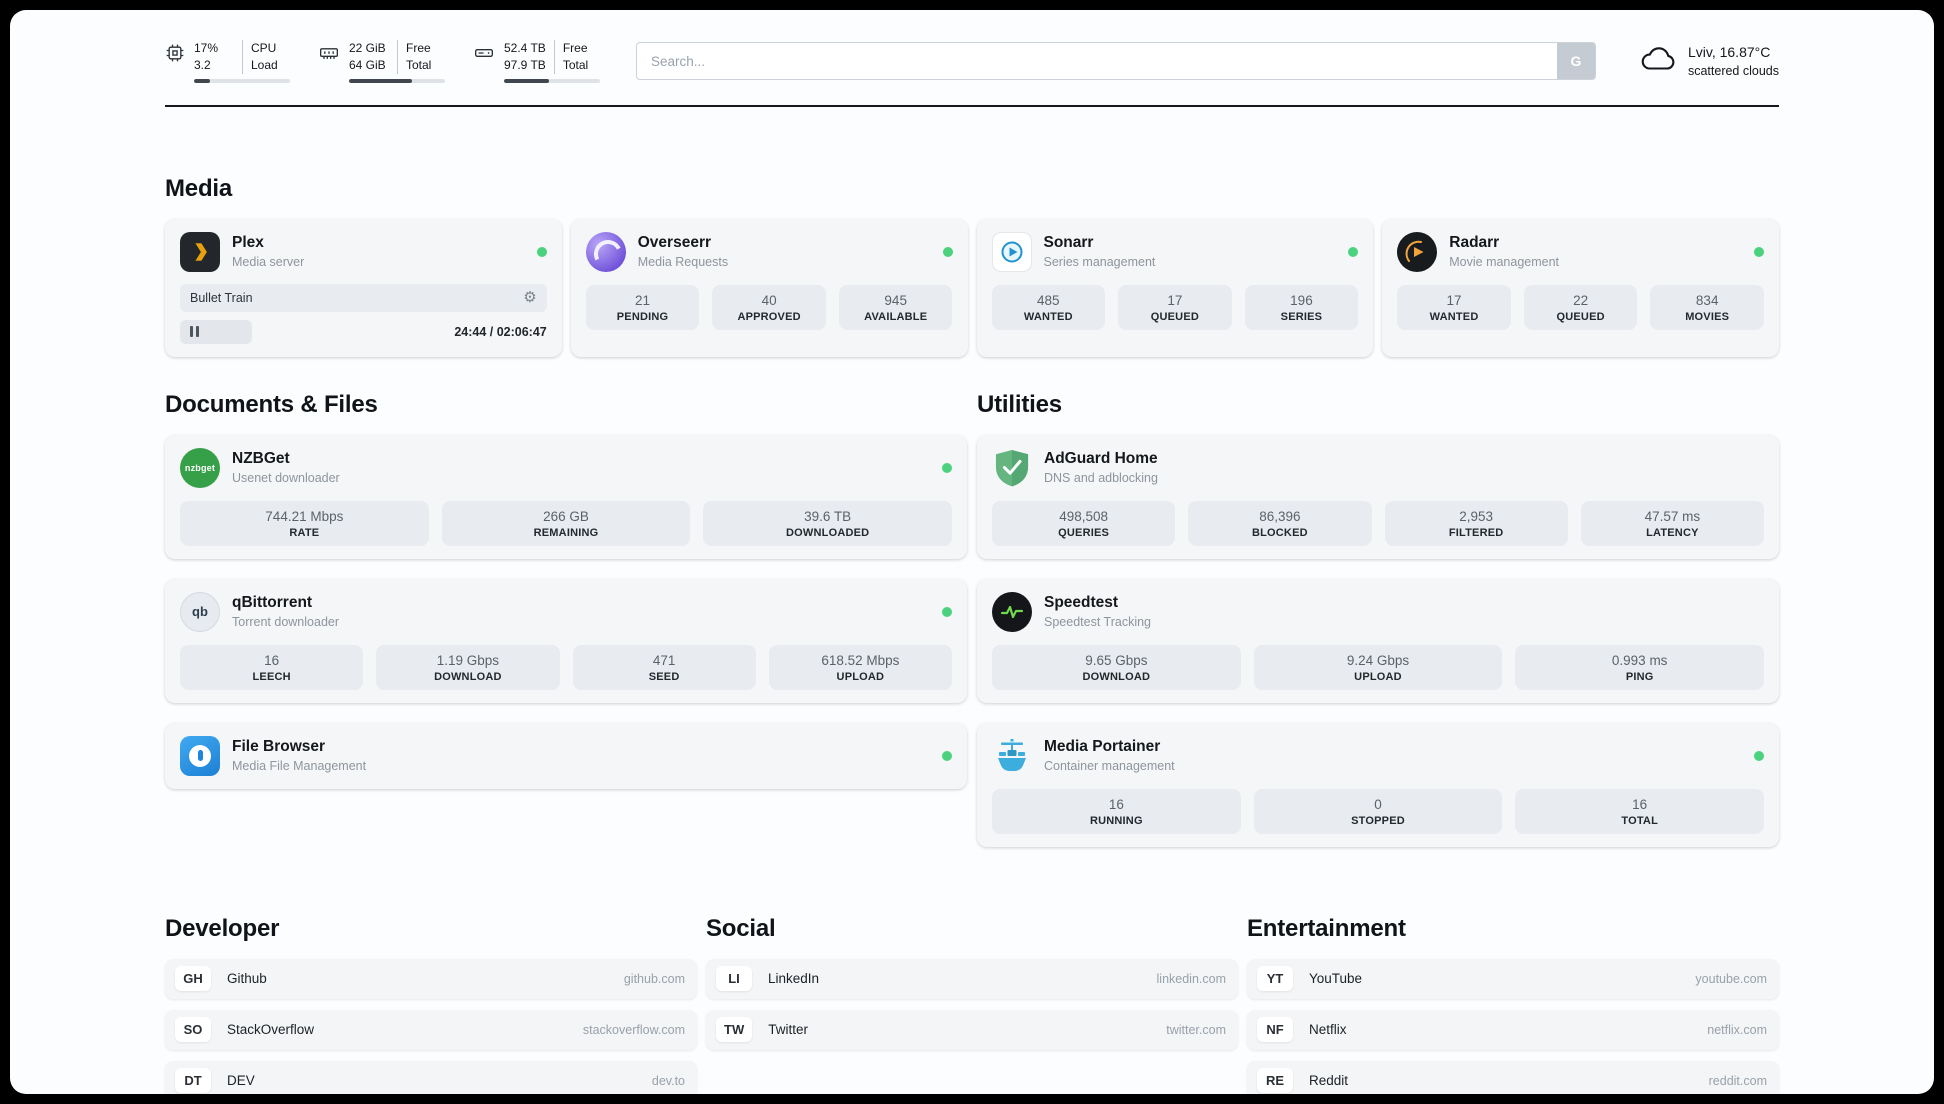  I want to click on search-input, so click(1116, 61).